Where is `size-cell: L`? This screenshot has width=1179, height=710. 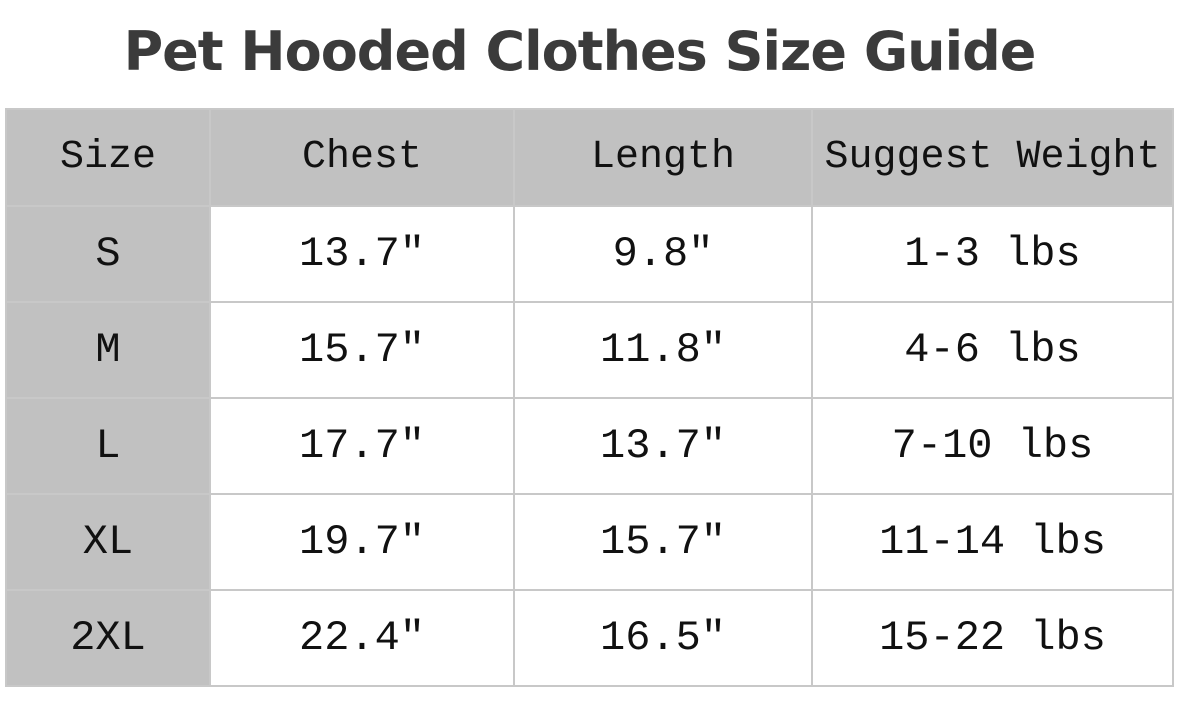
size-cell: L is located at coordinates (108, 446).